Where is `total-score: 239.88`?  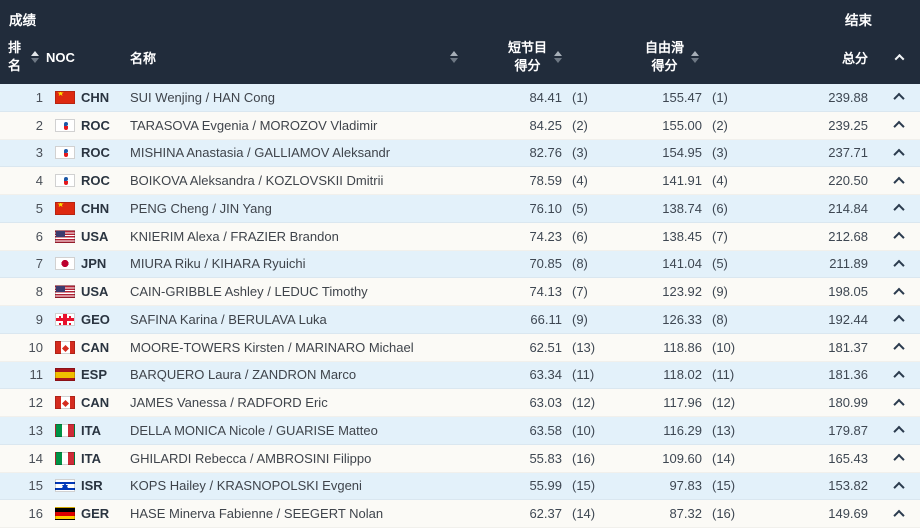 total-score: 239.88 is located at coordinates (848, 97).